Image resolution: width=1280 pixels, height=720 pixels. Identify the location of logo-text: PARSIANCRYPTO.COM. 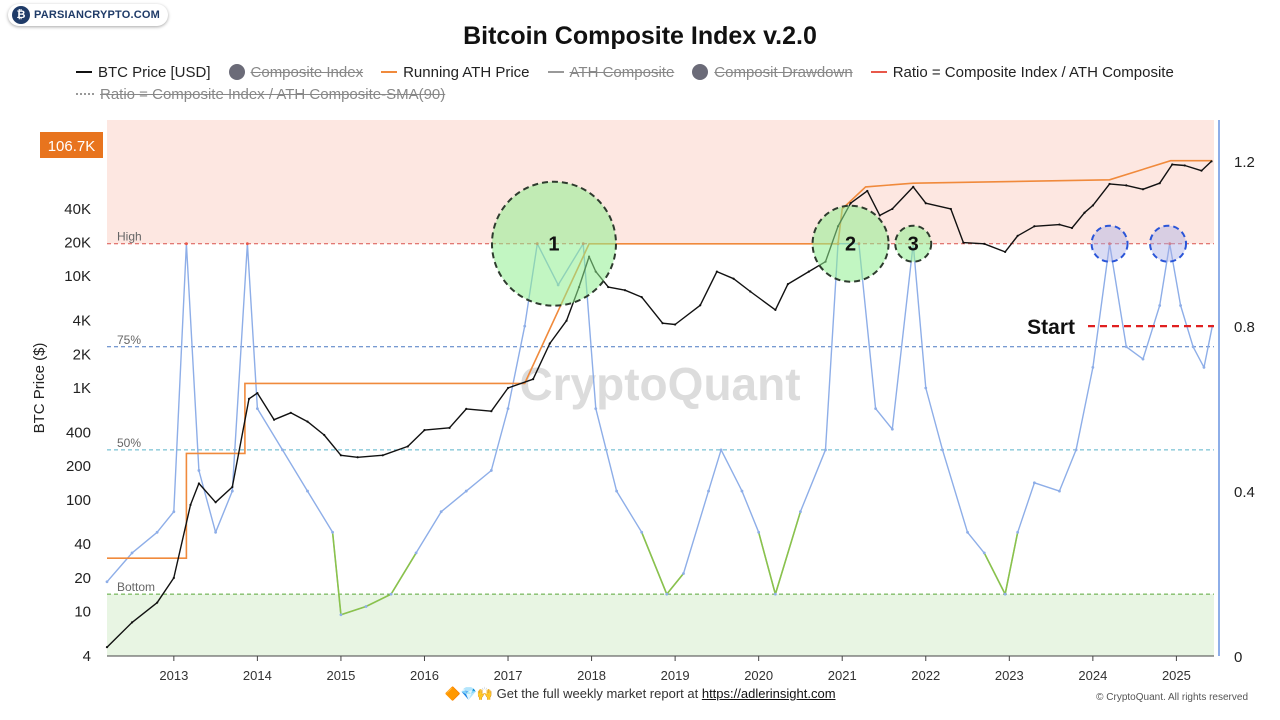
(97, 15).